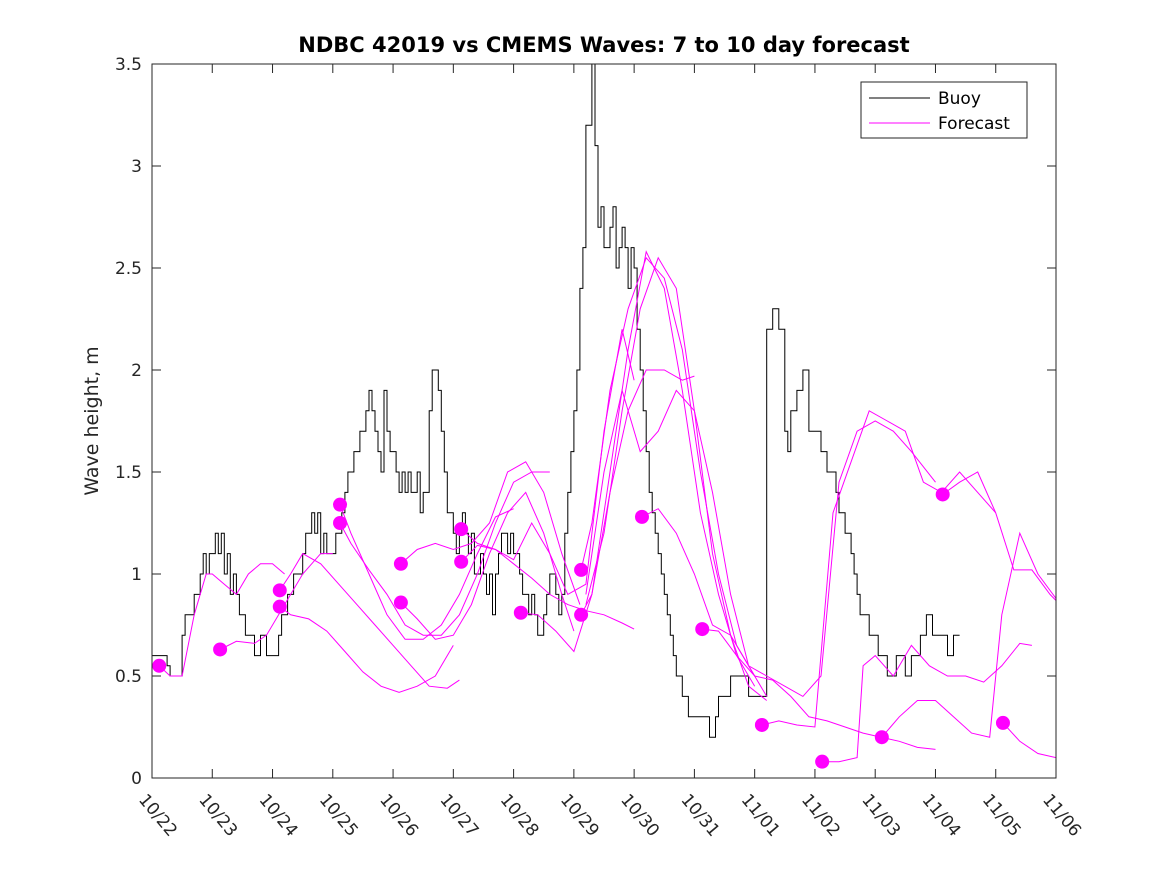  I want to click on y-tick-label: 0.5, so click(128, 677).